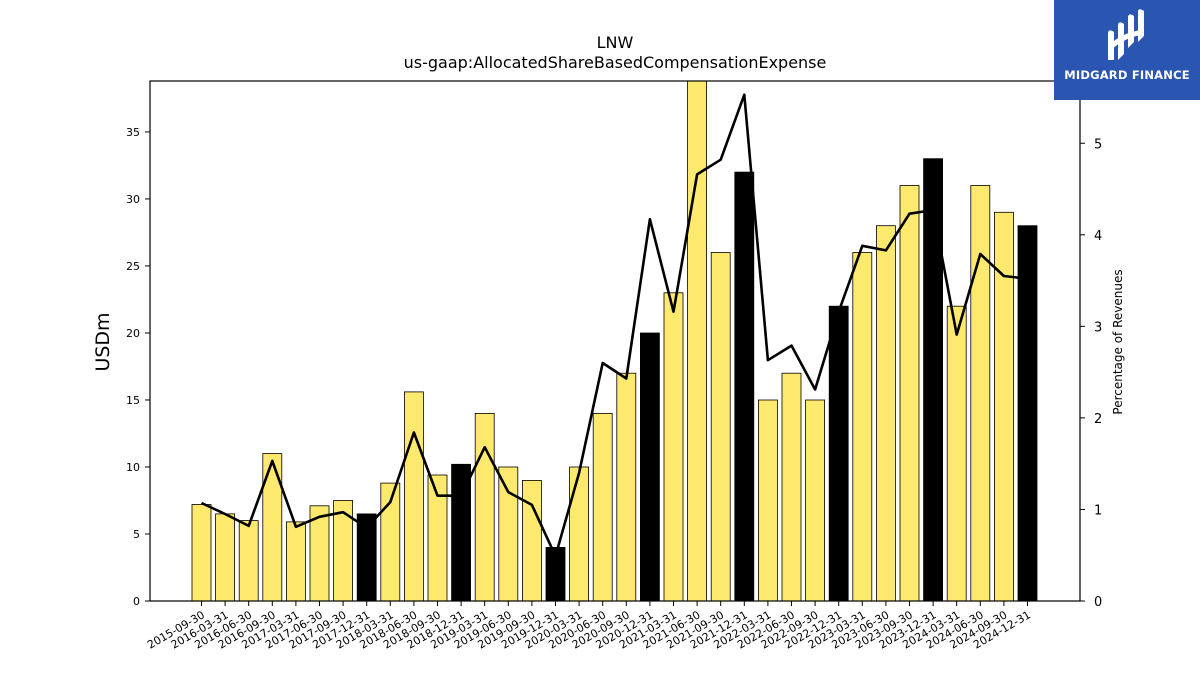 The image size is (1200, 675). Describe the element at coordinates (1098, 327) in the screenshot. I see `y2-tick-label: 3` at that location.